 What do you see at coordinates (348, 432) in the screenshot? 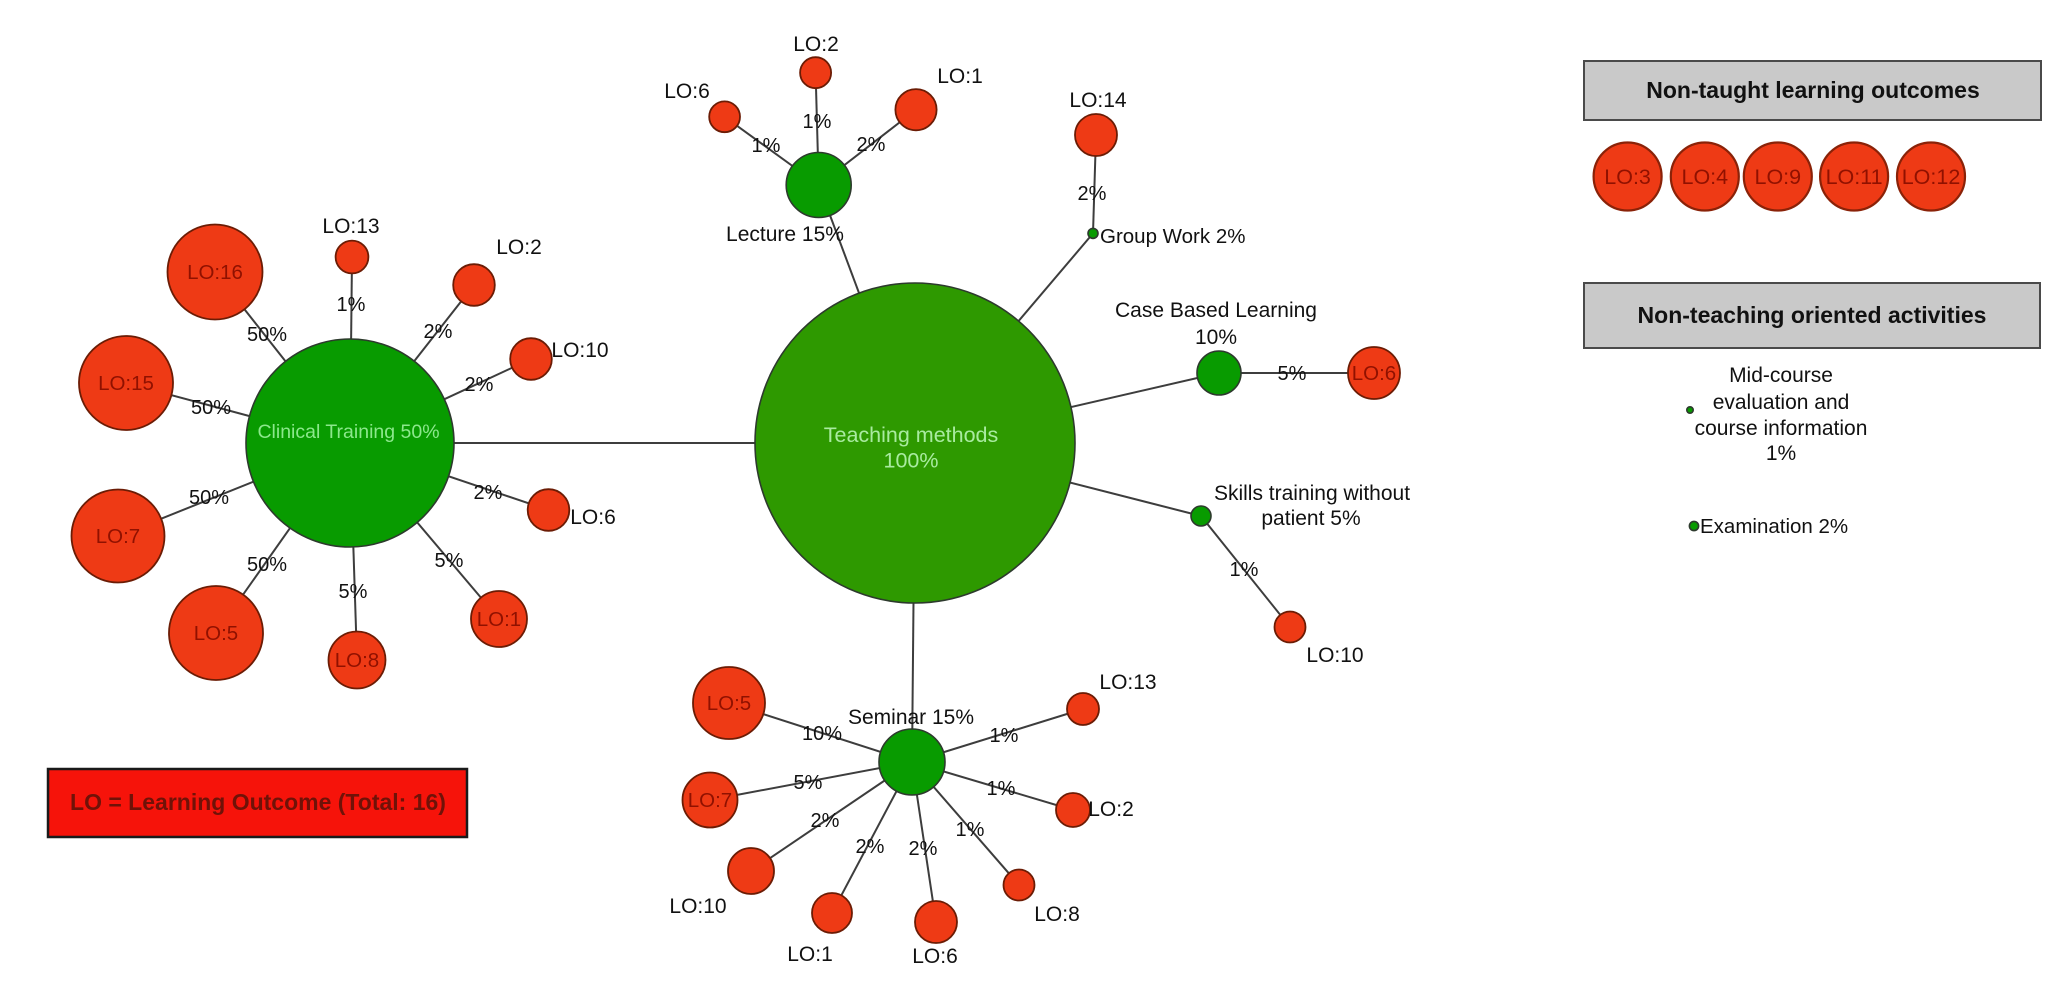
I see `svg-text: Clinical Training 50%` at bounding box center [348, 432].